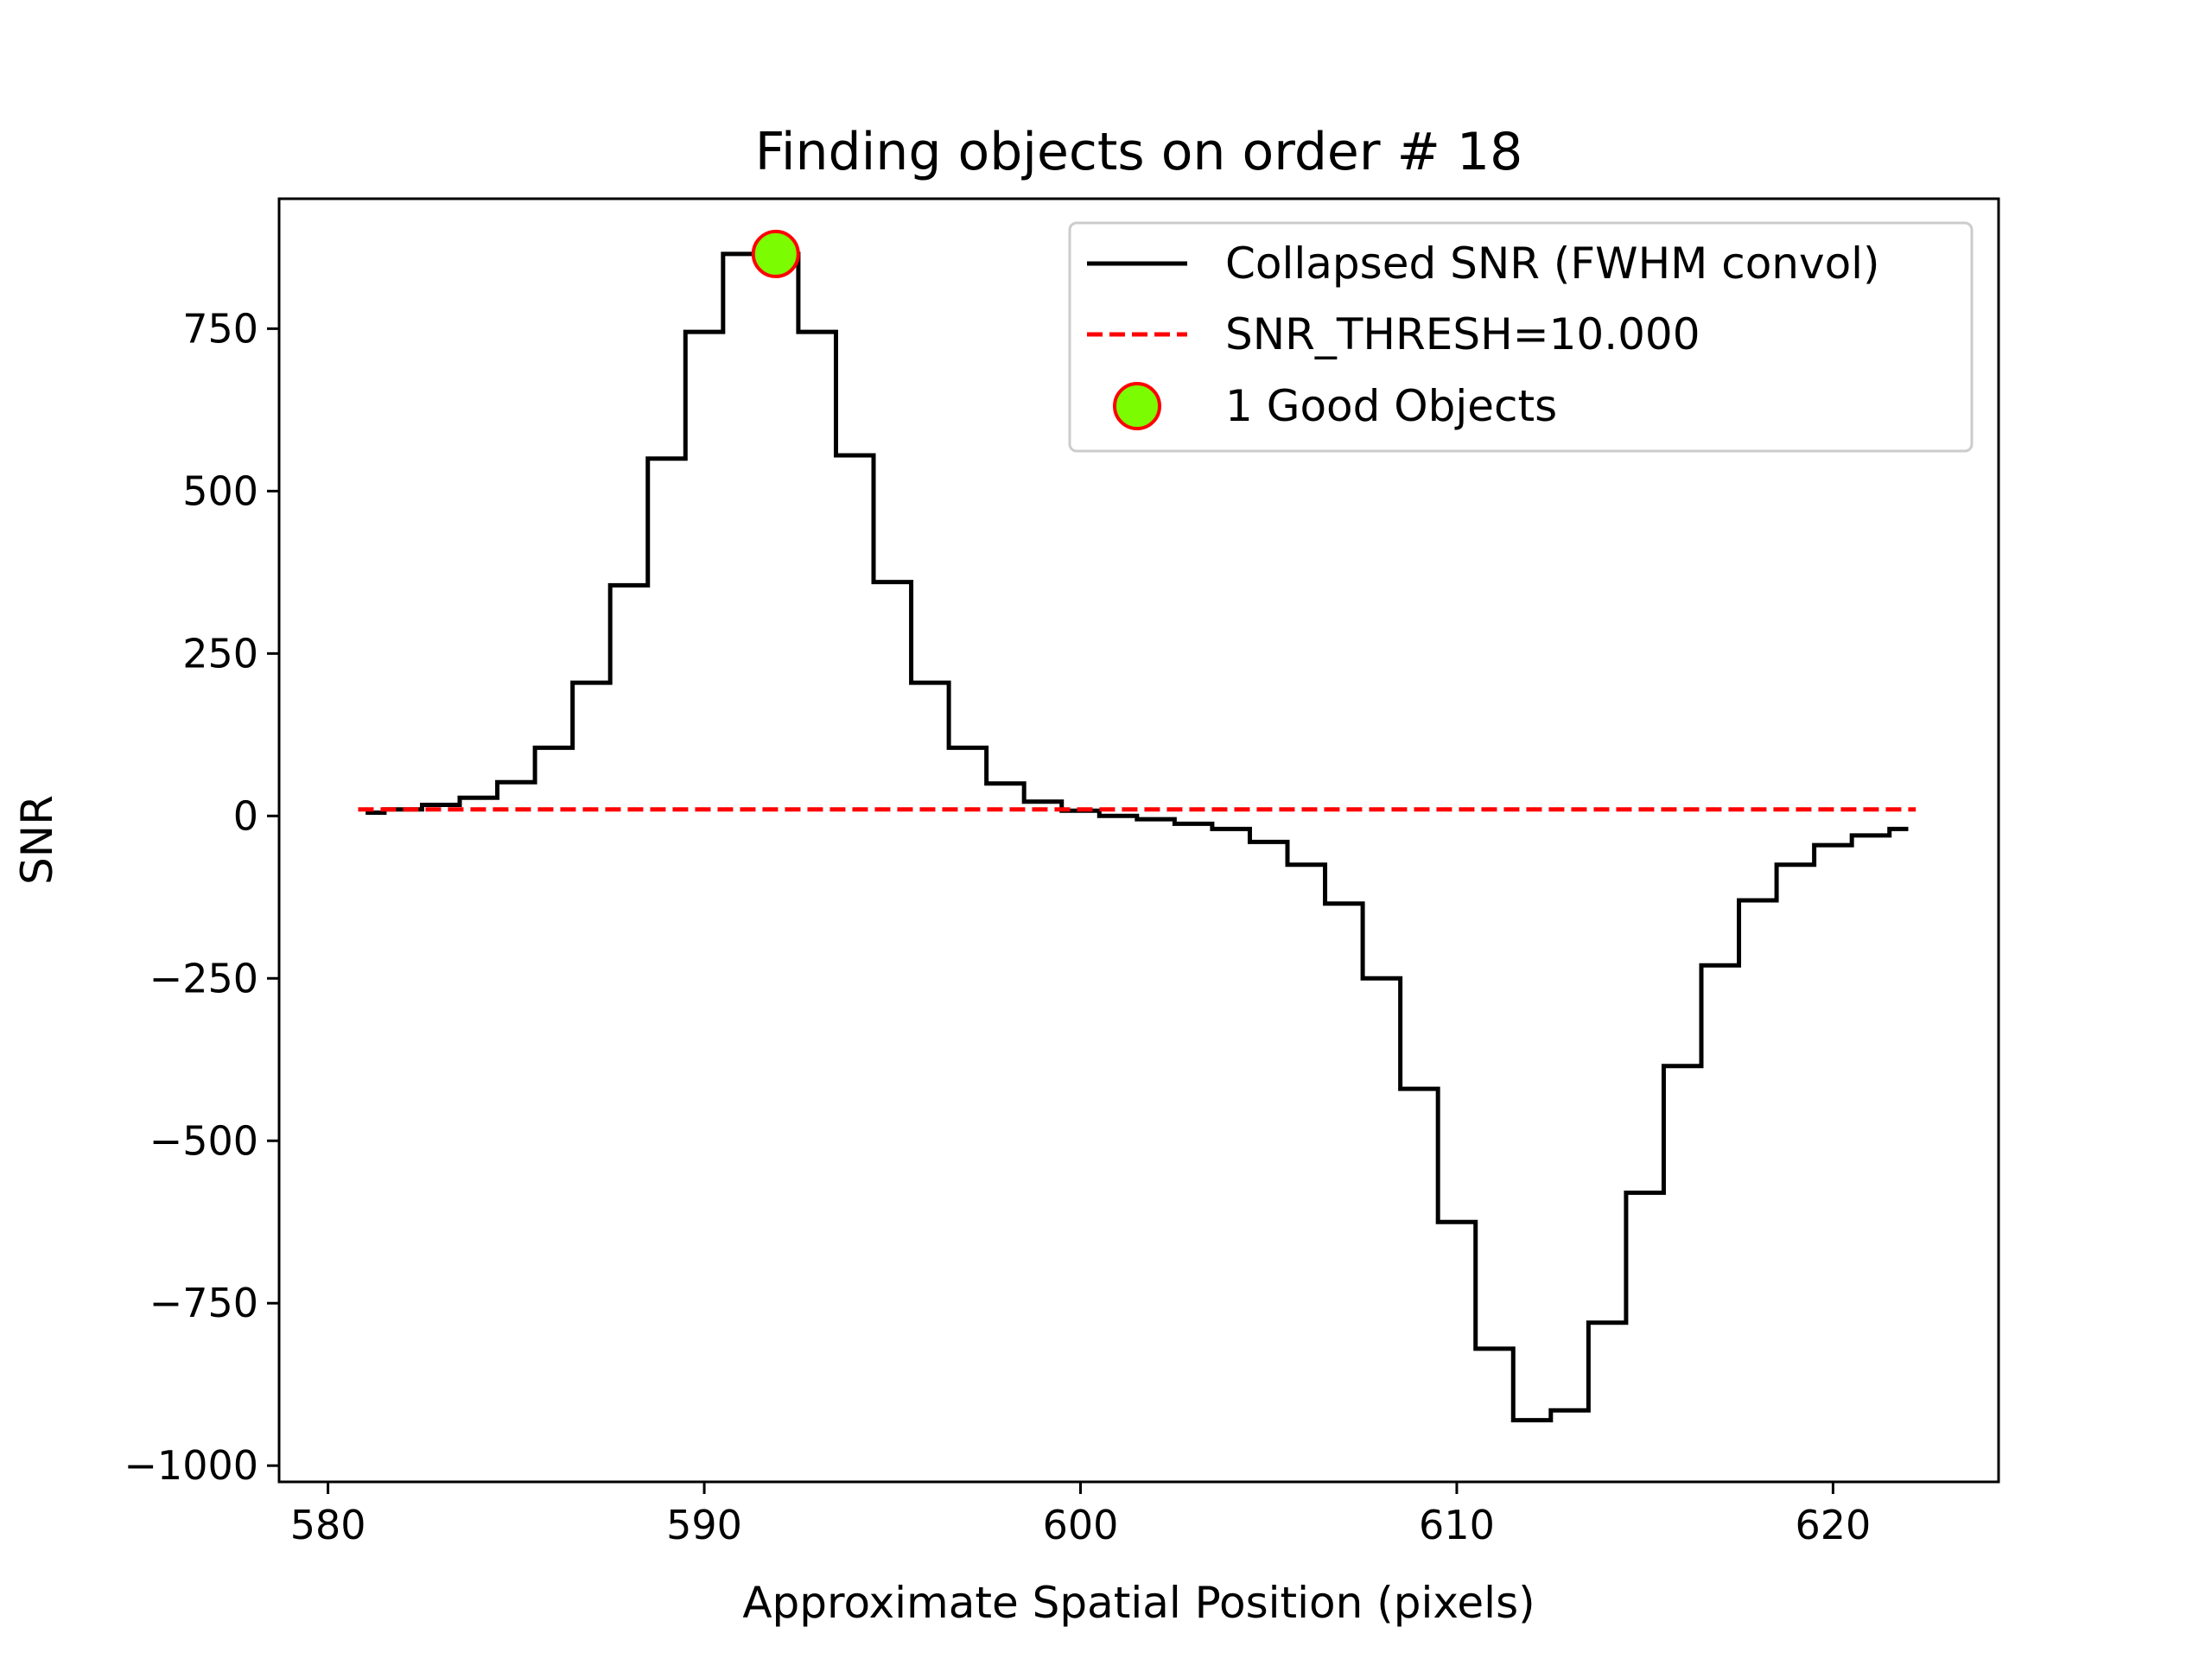  Describe the element at coordinates (1833, 1525) in the screenshot. I see `x-tick-label: 620` at that location.